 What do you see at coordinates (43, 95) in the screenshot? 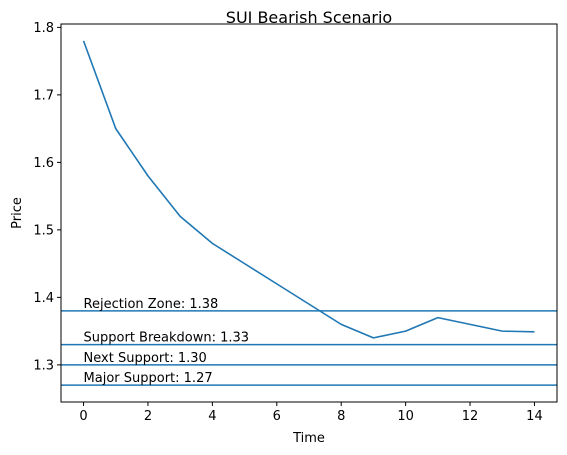
I see `y-tick-label: 1.7` at bounding box center [43, 95].